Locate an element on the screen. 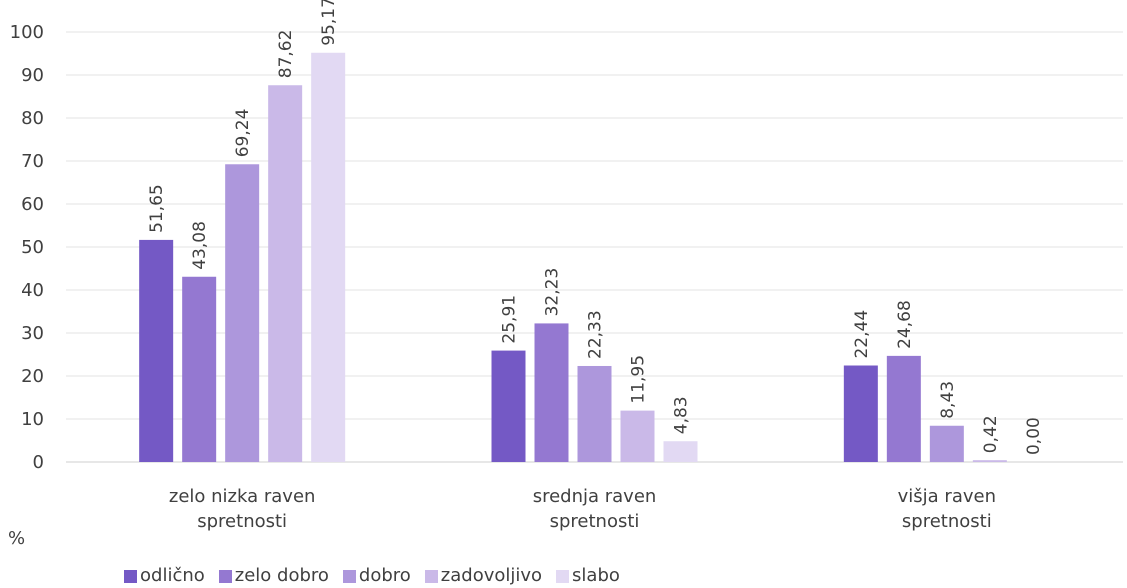  legend-item: odlično is located at coordinates (164, 576).